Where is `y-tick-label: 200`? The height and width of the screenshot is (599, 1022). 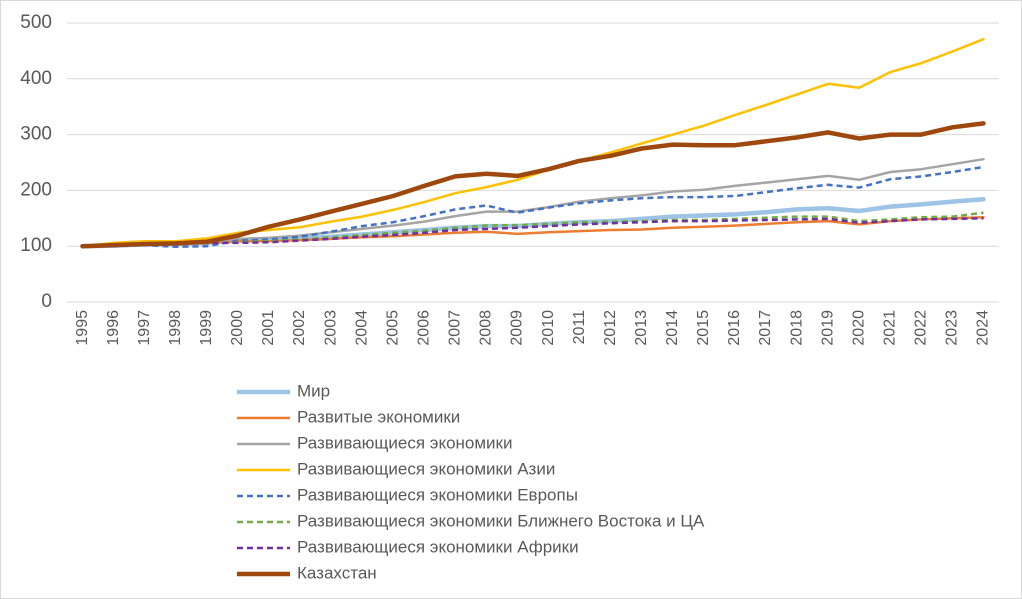 y-tick-label: 200 is located at coordinates (36, 189).